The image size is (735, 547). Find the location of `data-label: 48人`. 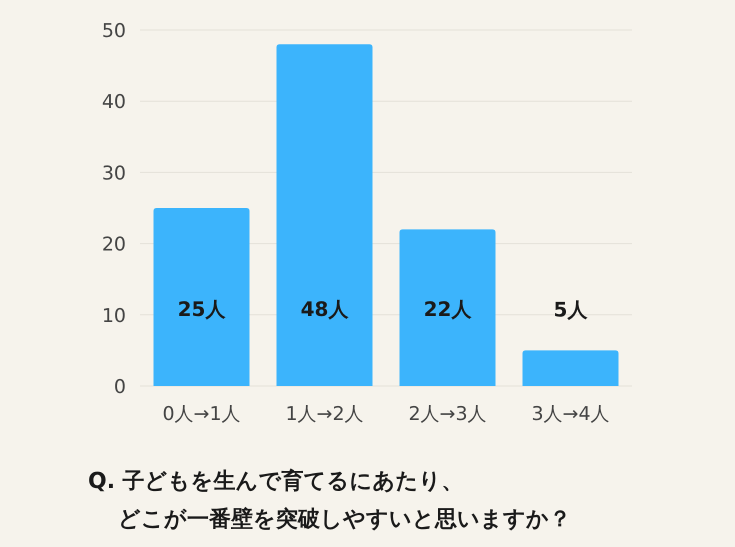

data-label: 48人 is located at coordinates (325, 309).